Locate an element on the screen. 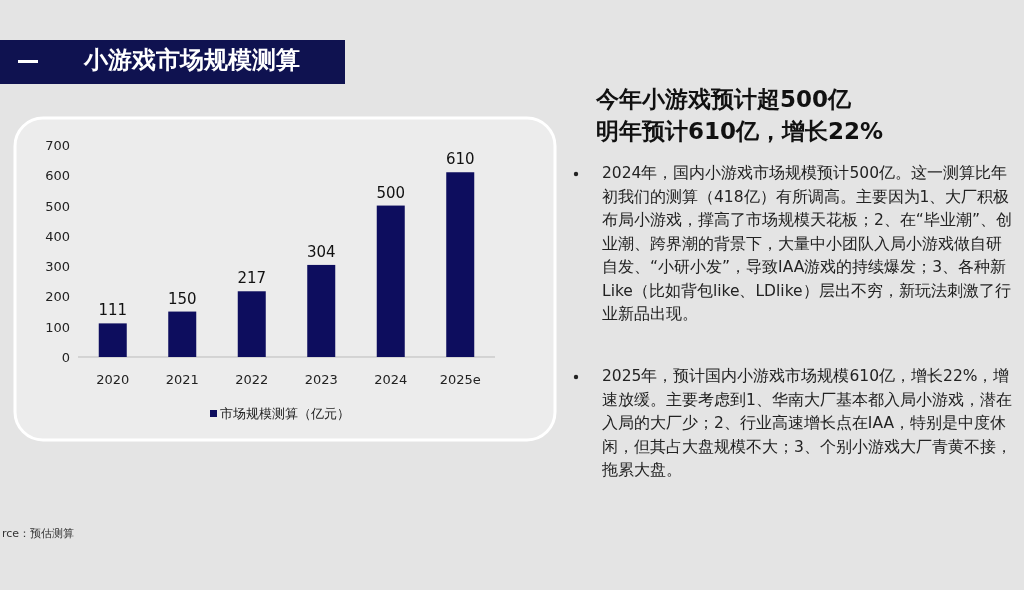 This screenshot has width=1024, height=590. x-tick-label: 2022 is located at coordinates (252, 379).